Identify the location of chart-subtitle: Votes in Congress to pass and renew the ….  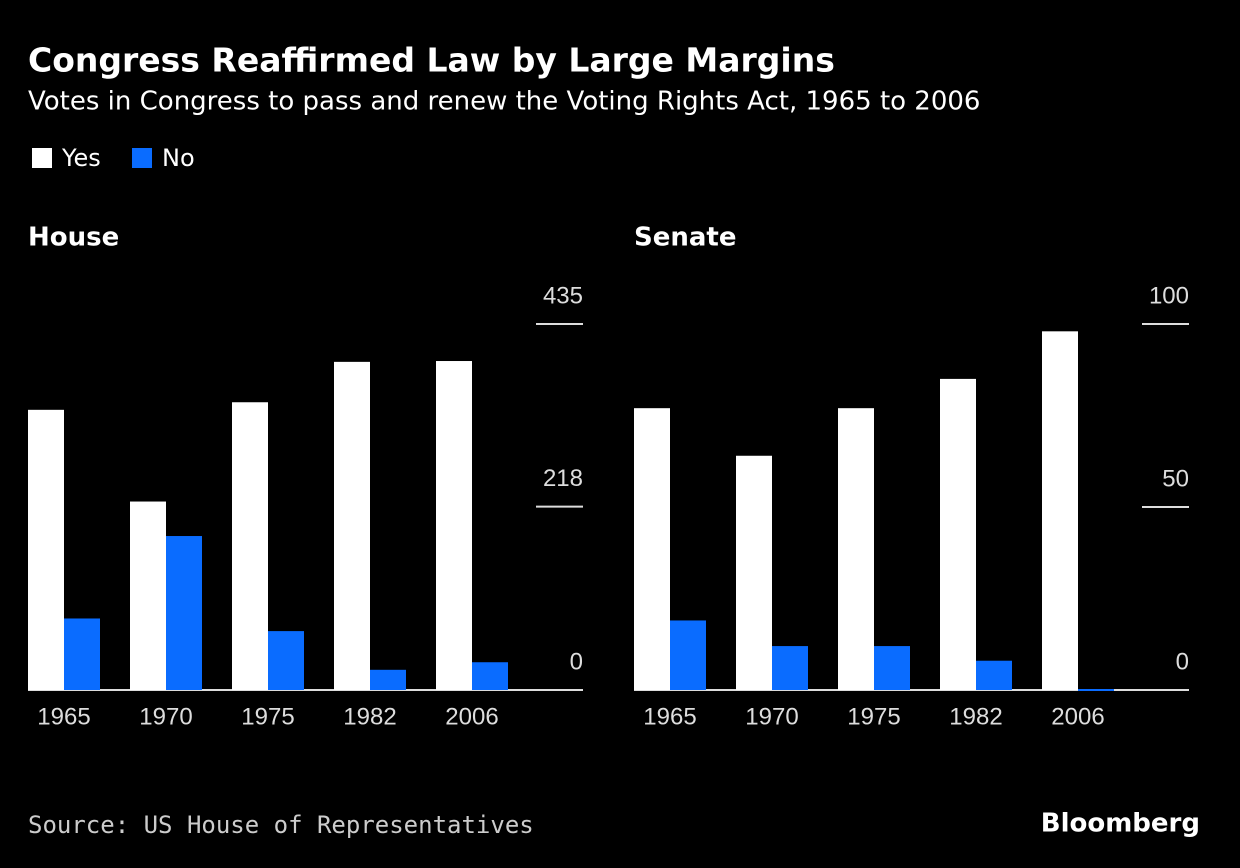
(504, 102).